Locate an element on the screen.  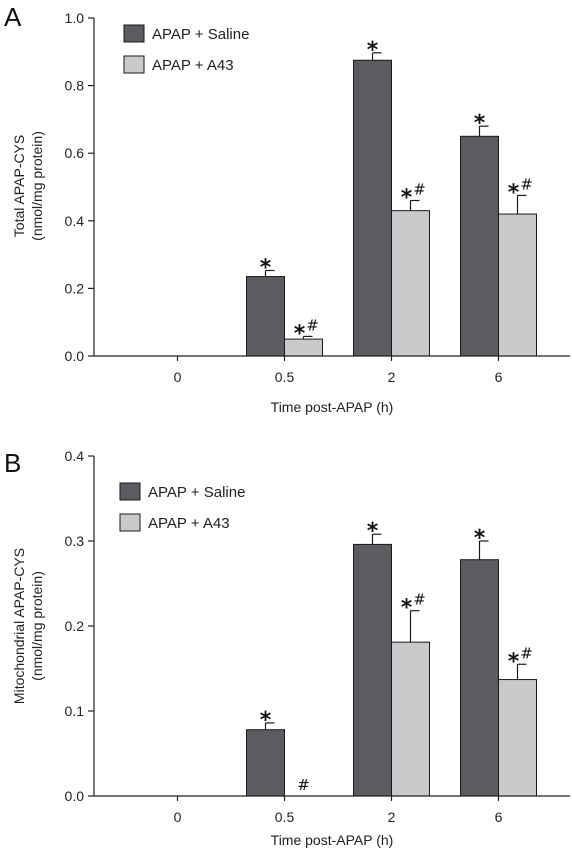
panel-a-legend-label-1: APAP + A43 is located at coordinates (193, 65).